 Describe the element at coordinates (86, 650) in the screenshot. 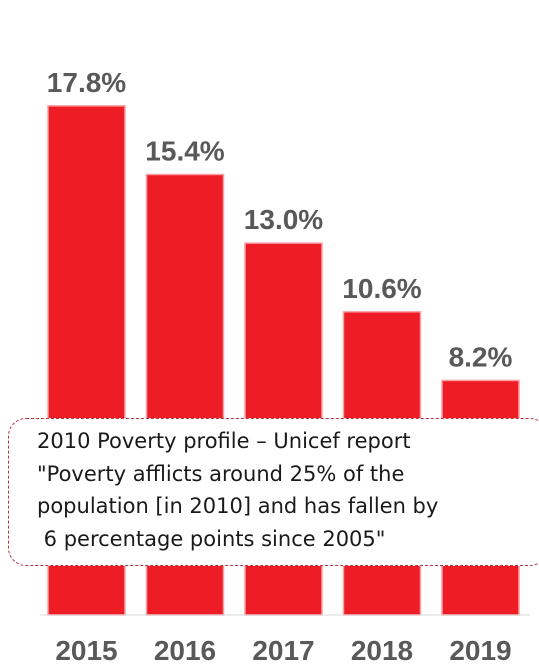

I see `x-tick-2015: 2015` at that location.